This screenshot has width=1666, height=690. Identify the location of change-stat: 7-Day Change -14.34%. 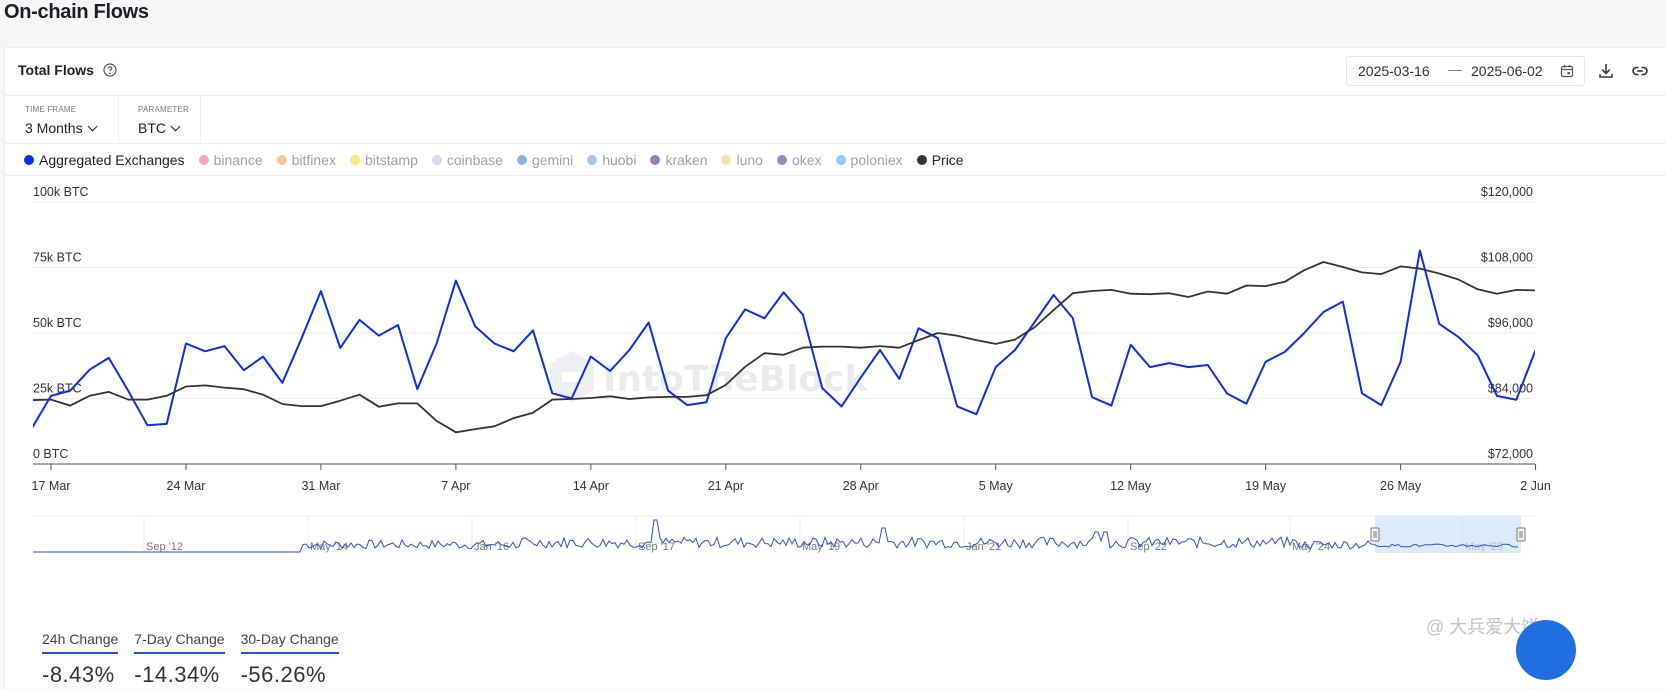
(179, 659).